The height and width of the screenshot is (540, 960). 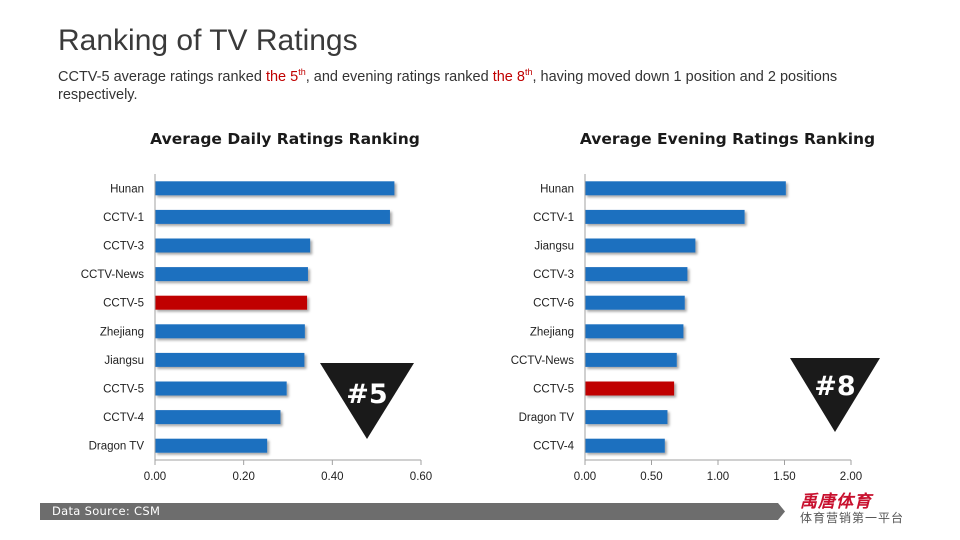 I want to click on footer-bar-shape, so click(x=412, y=511).